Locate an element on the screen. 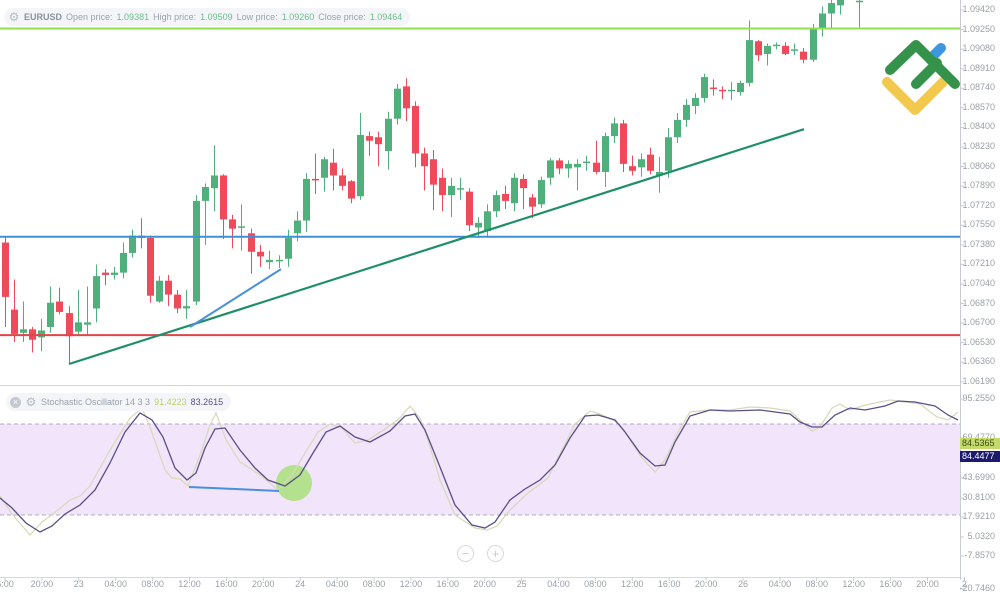  oscillator-divergence-line is located at coordinates (234, 489).